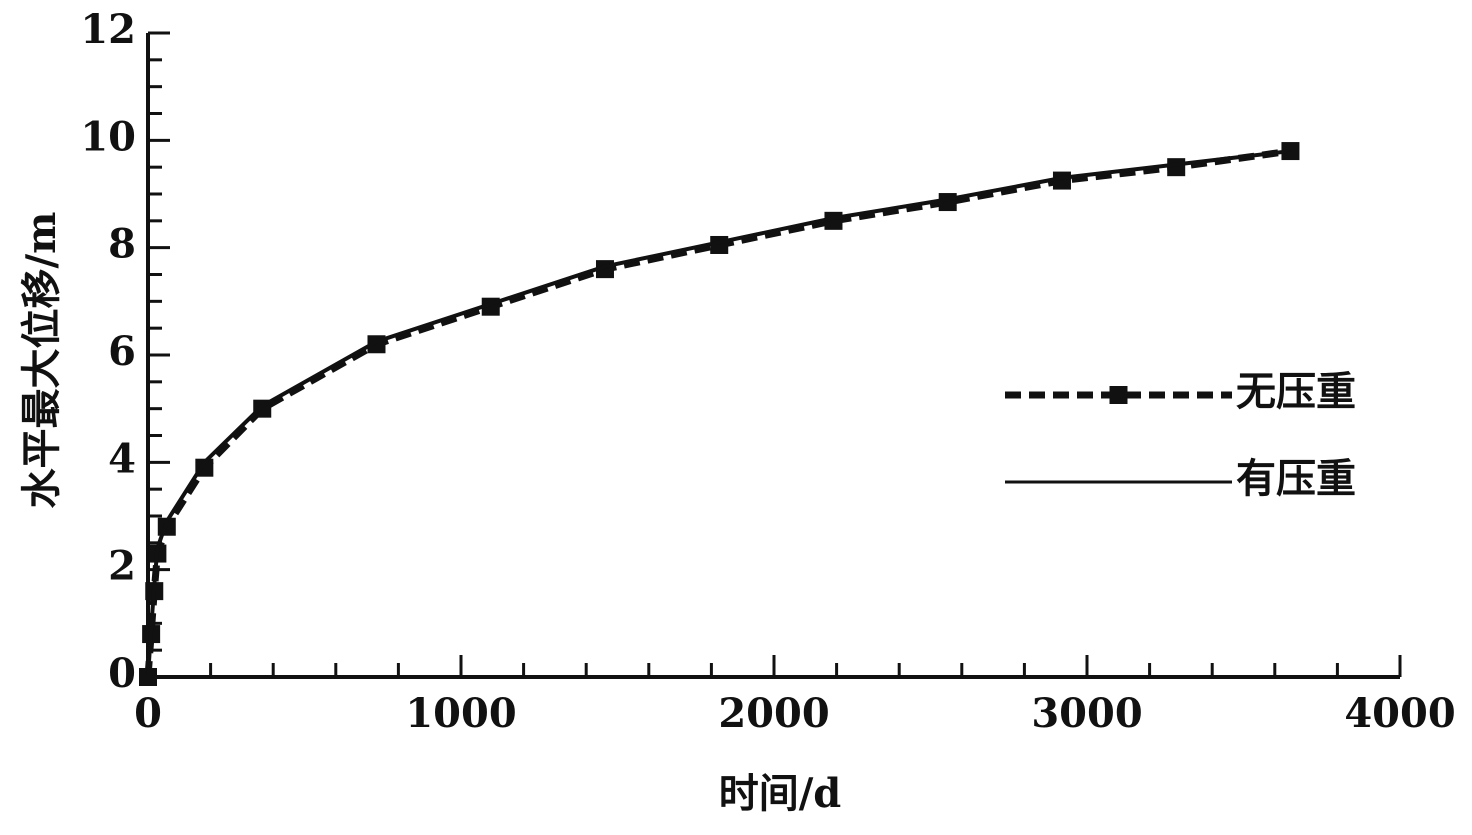  Describe the element at coordinates (108, 29) in the screenshot. I see `y-tick-label: 12` at that location.